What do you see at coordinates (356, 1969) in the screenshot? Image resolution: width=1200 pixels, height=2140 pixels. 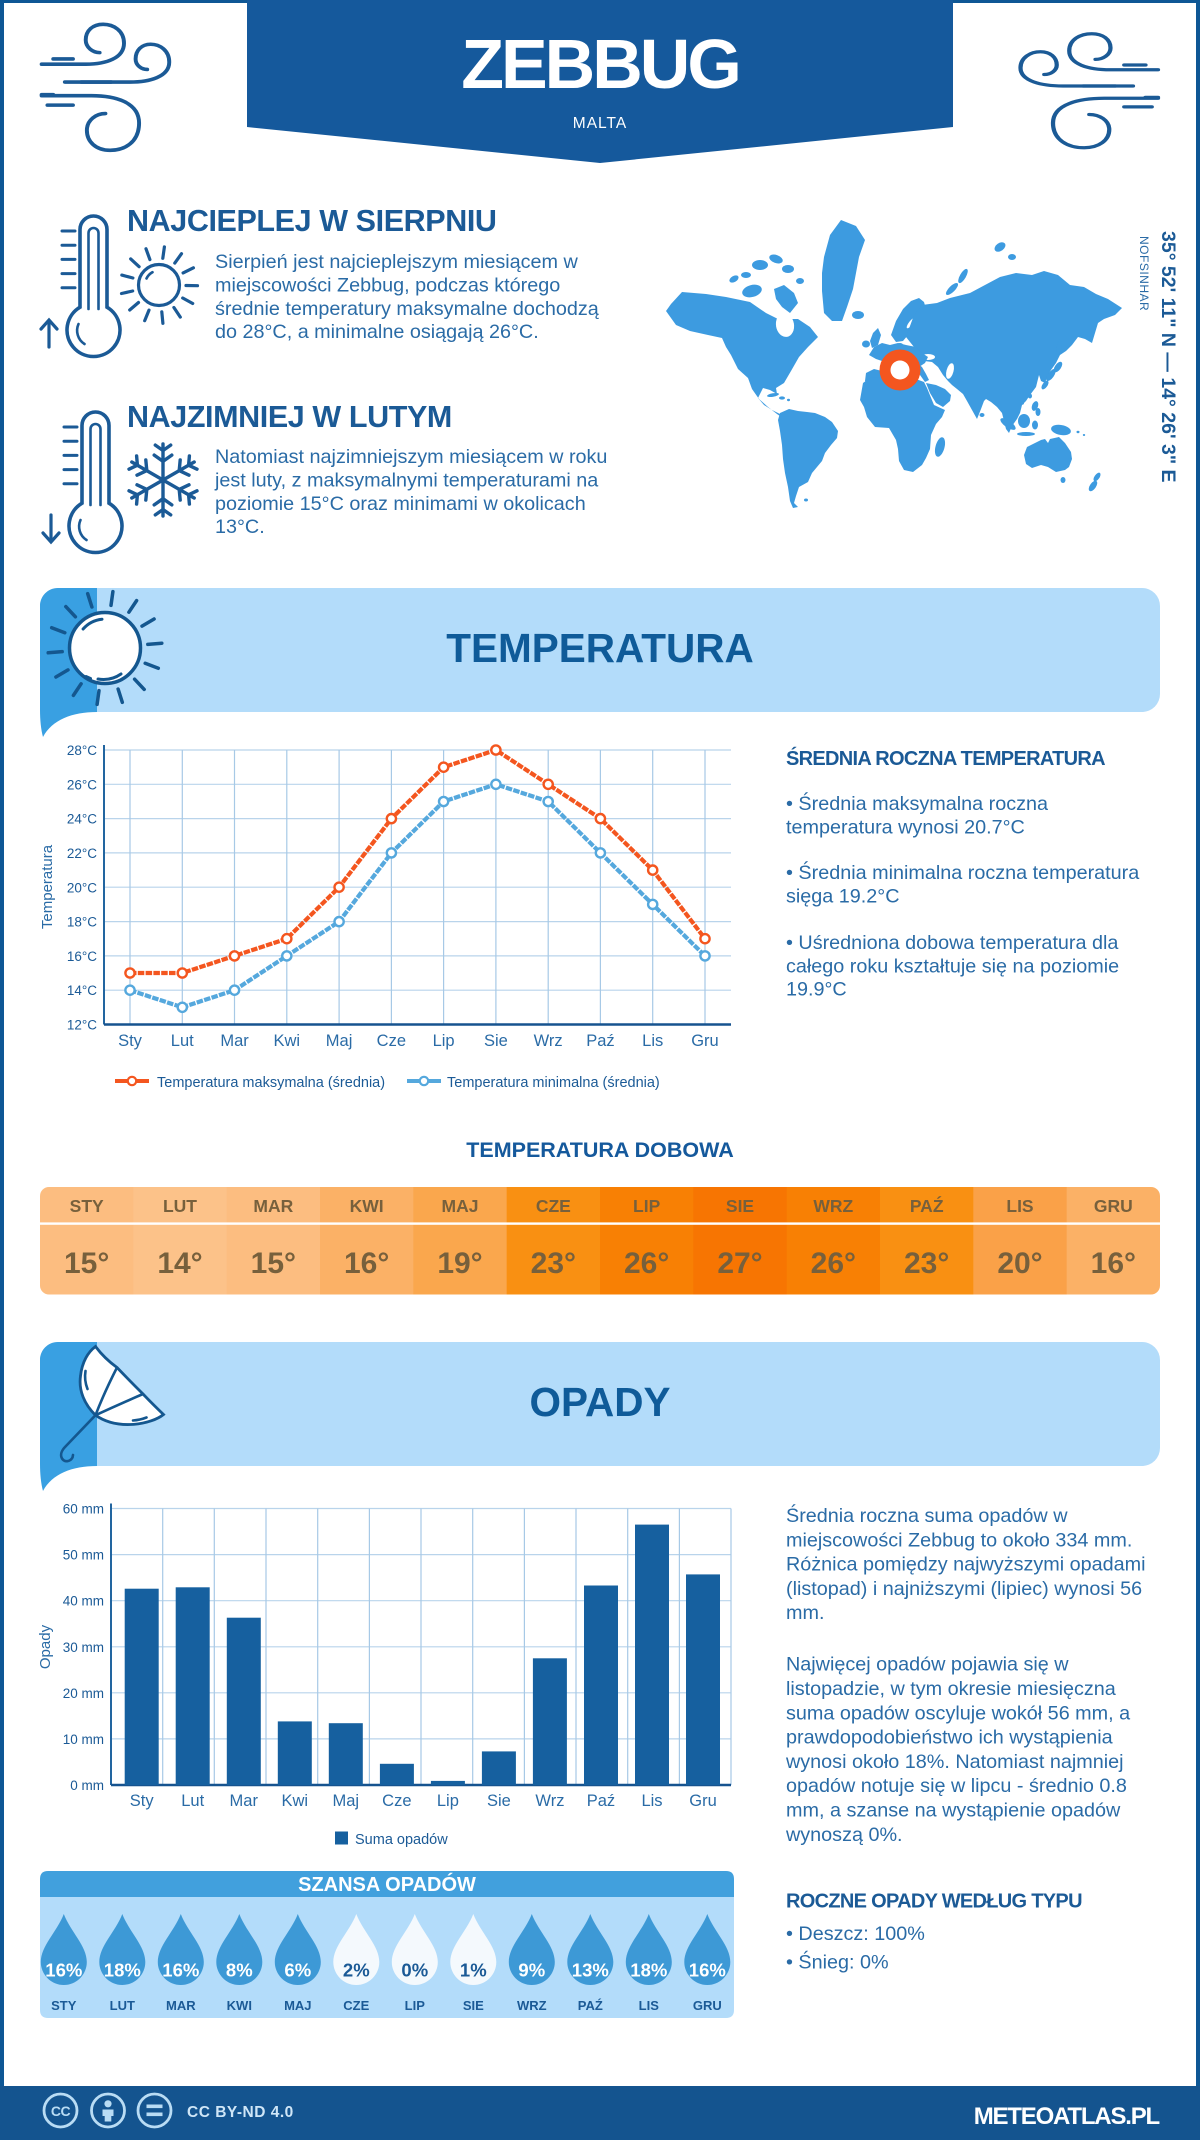 I see `svg-text: 2%` at bounding box center [356, 1969].